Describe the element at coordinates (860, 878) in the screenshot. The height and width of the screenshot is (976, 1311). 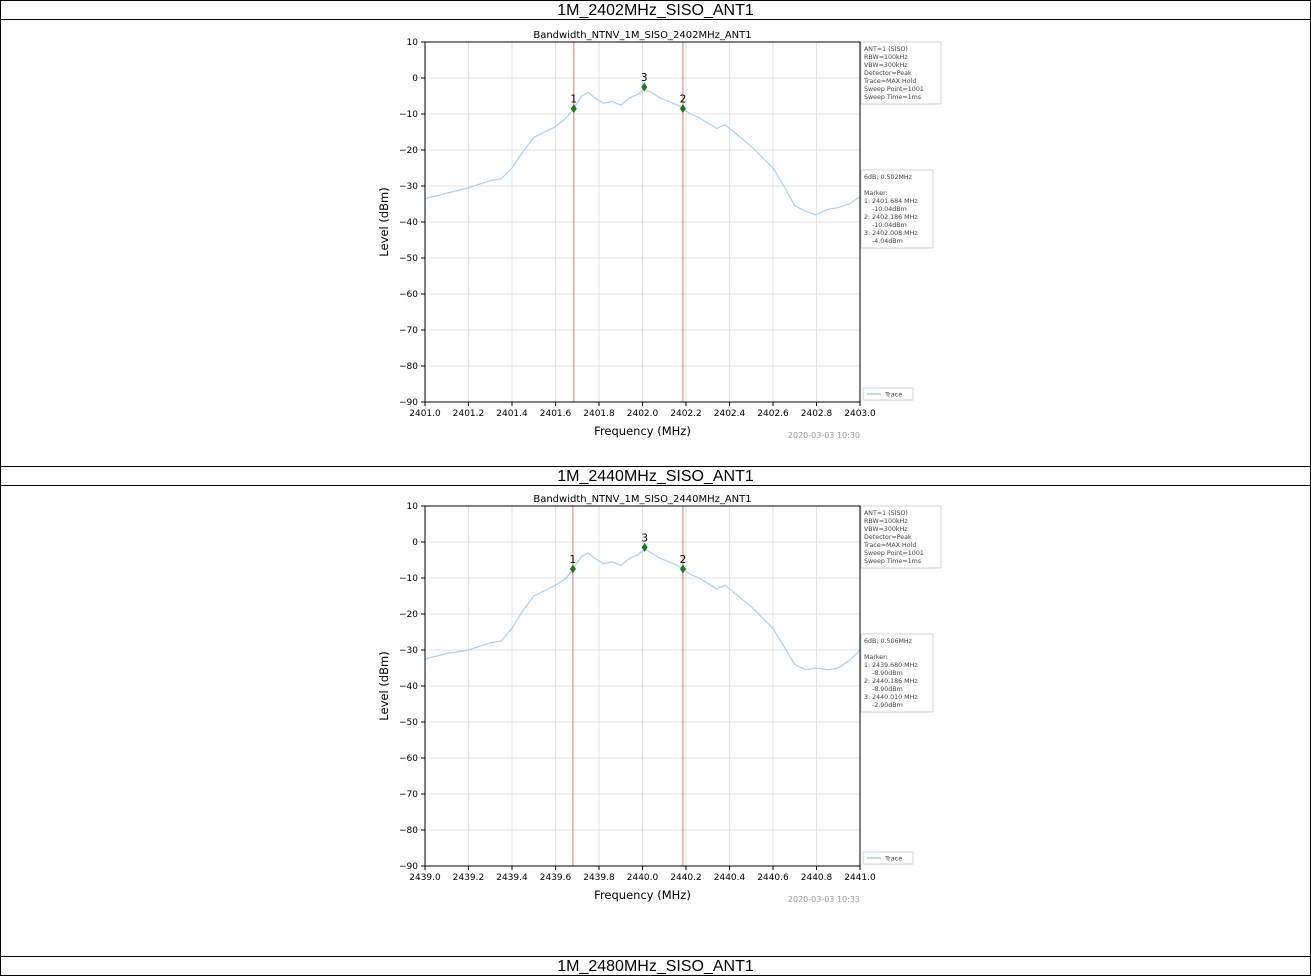
I see `x-tick-label: 2441.0` at that location.